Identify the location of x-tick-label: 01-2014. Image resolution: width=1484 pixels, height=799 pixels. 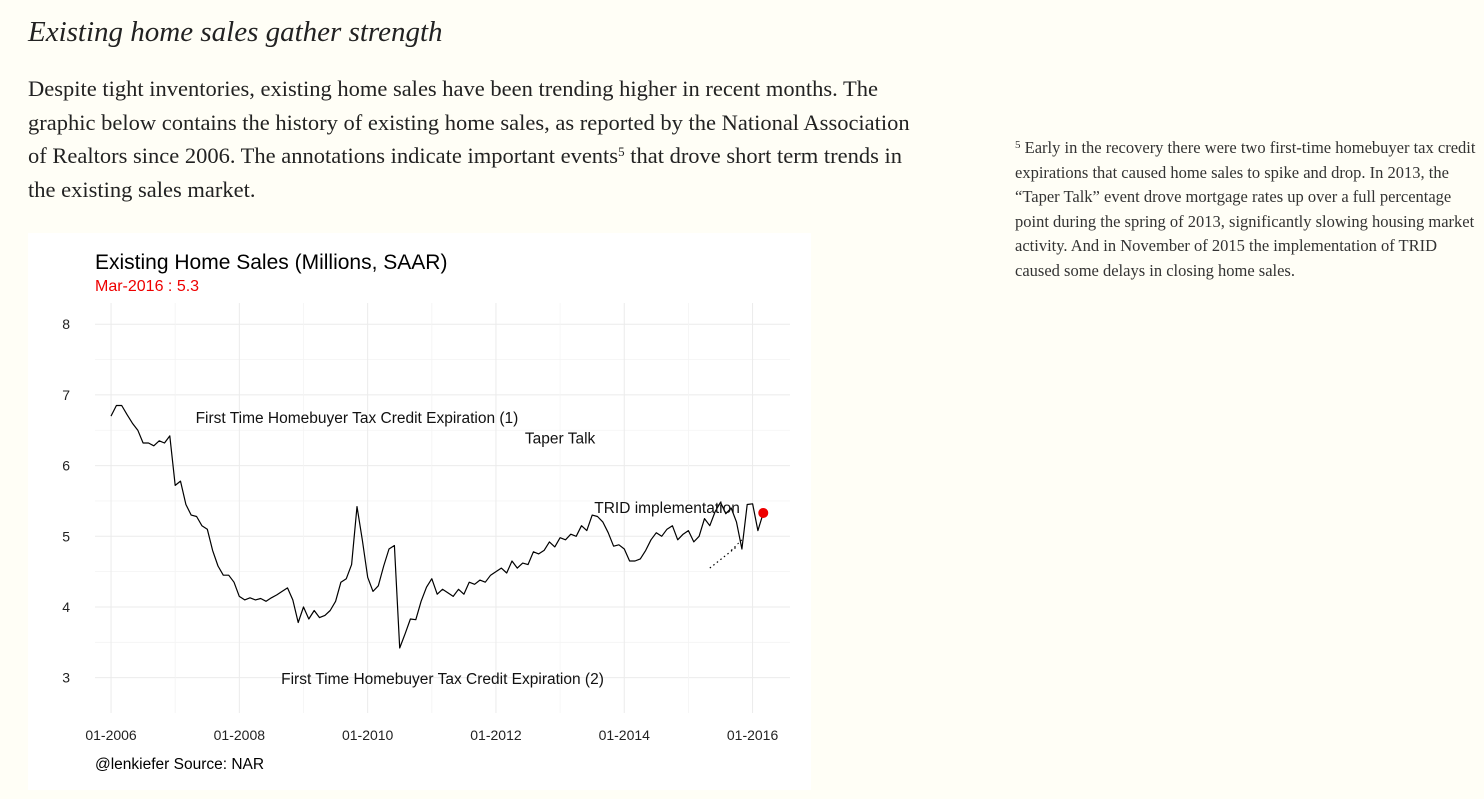
(625, 735).